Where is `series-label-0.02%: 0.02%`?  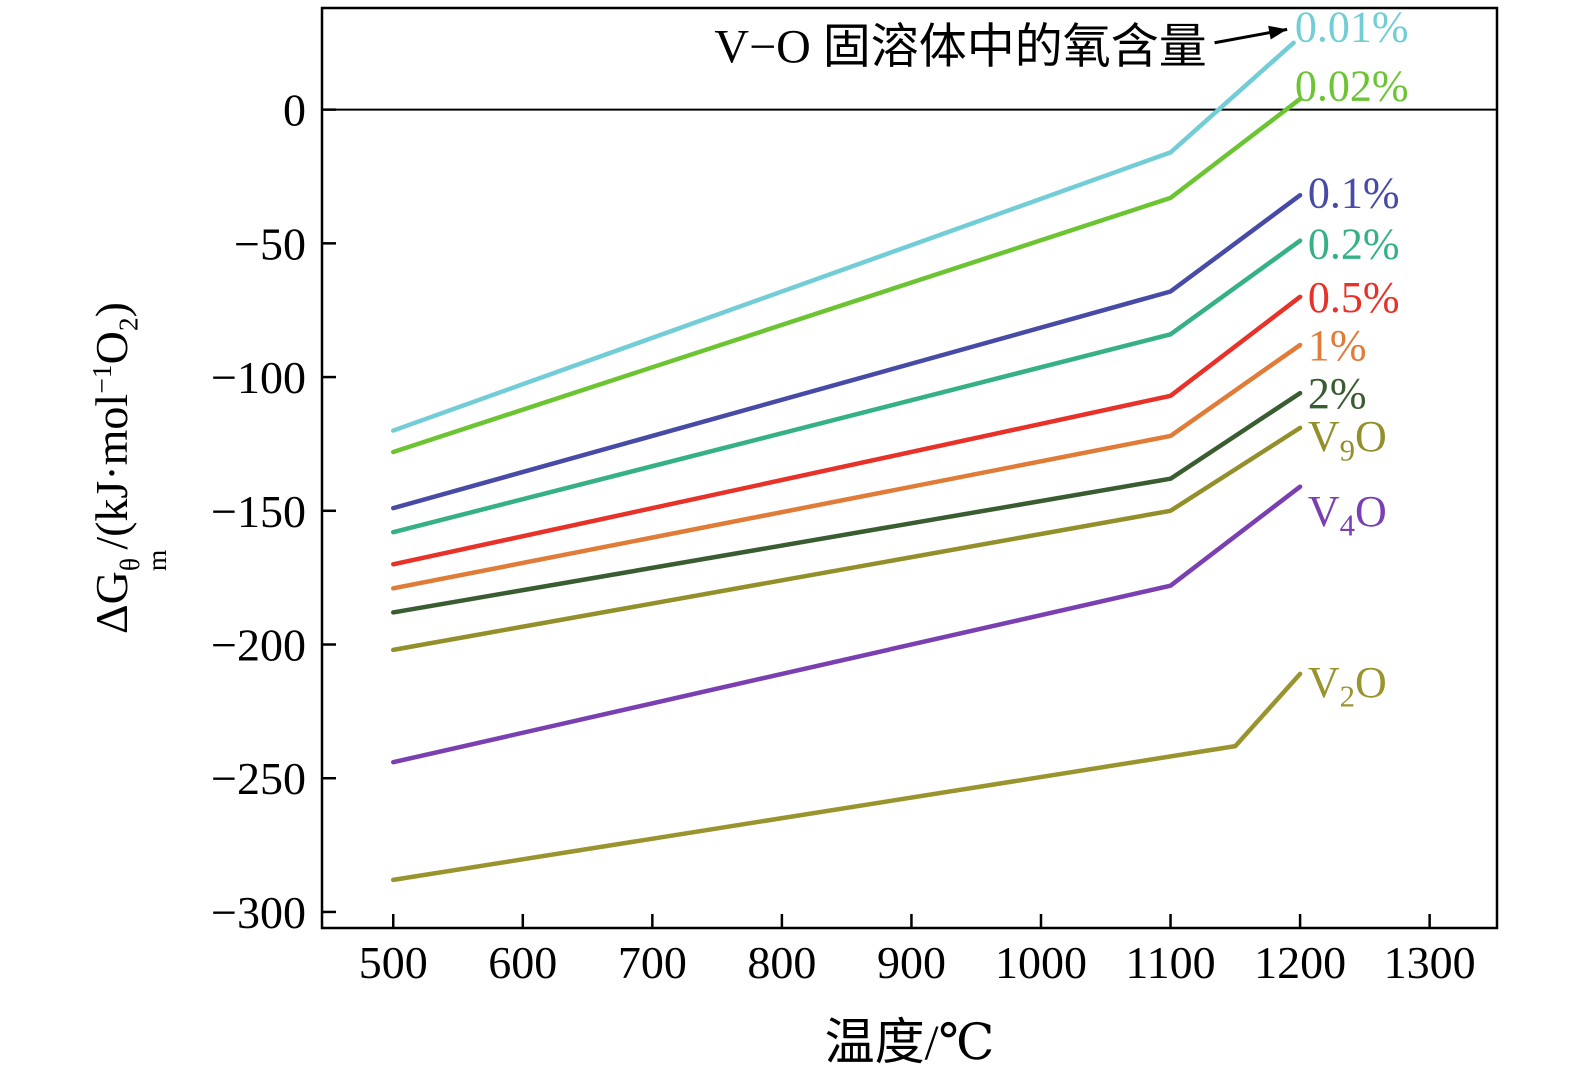 series-label-0.02%: 0.02% is located at coordinates (1352, 86).